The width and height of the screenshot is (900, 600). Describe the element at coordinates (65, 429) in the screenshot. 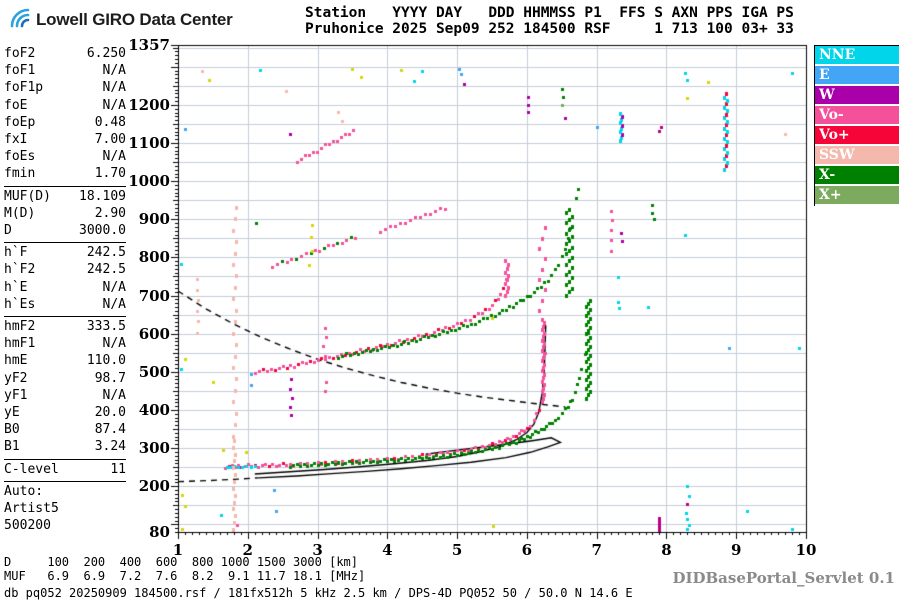

I see `param-row-B0: B0 87.4` at that location.